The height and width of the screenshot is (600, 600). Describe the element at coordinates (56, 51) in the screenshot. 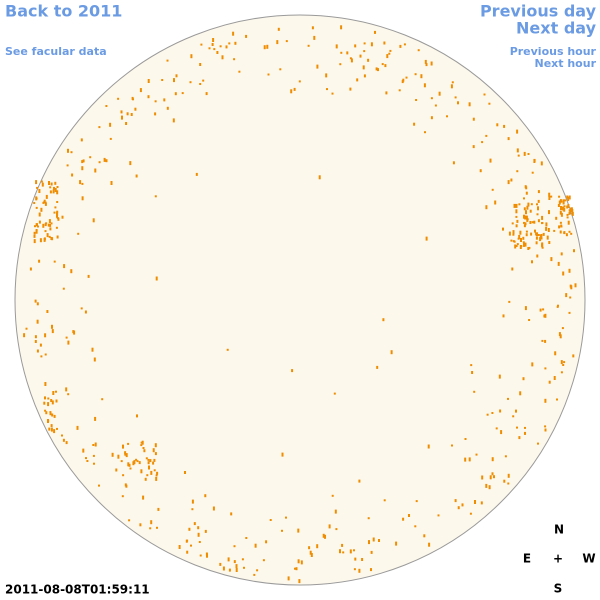

I see `facular-link: See facular data` at that location.